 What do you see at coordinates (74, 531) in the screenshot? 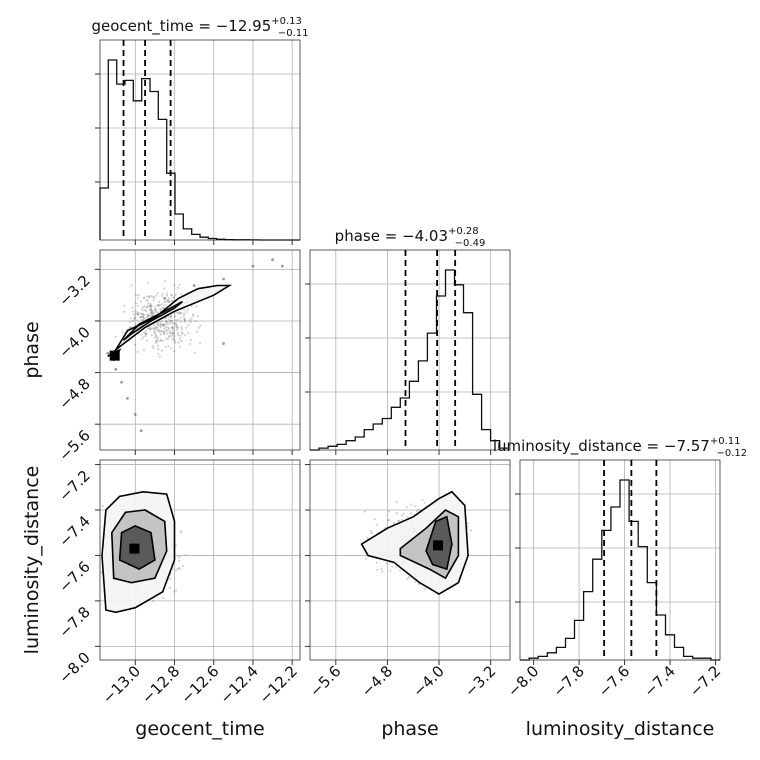
I see `luminosity_distance-tick-label: −7.4` at bounding box center [74, 531].